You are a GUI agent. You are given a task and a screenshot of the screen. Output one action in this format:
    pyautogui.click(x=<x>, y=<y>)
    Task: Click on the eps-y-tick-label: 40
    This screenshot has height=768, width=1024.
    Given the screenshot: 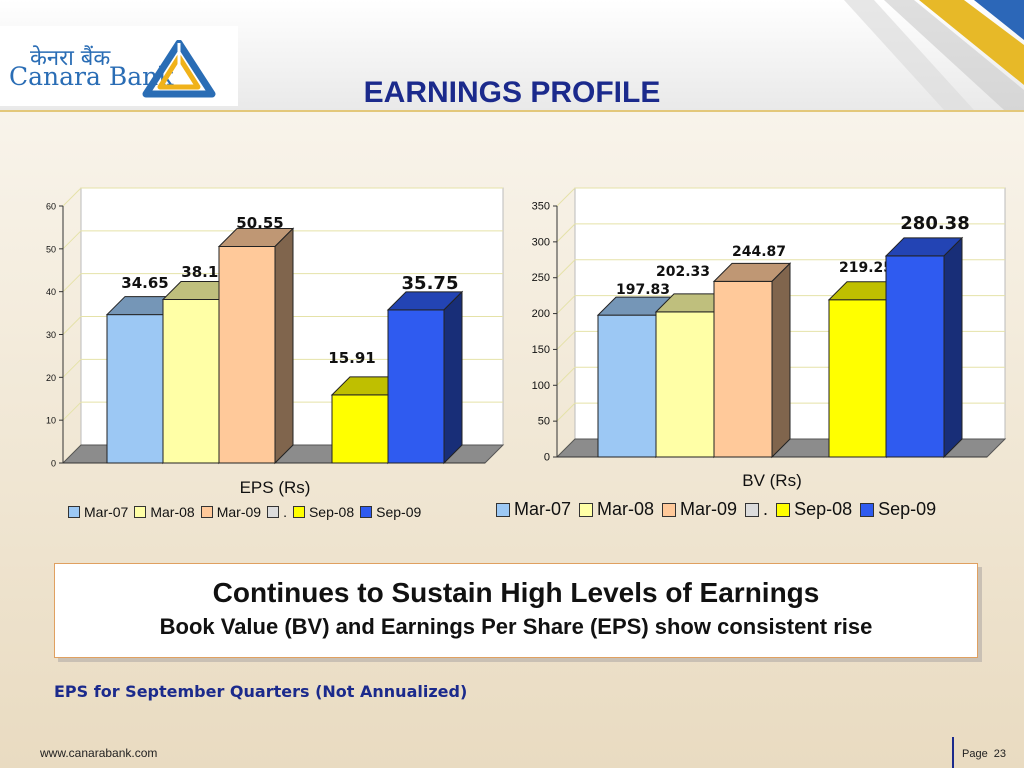 What is the action you would take?
    pyautogui.click(x=51, y=292)
    